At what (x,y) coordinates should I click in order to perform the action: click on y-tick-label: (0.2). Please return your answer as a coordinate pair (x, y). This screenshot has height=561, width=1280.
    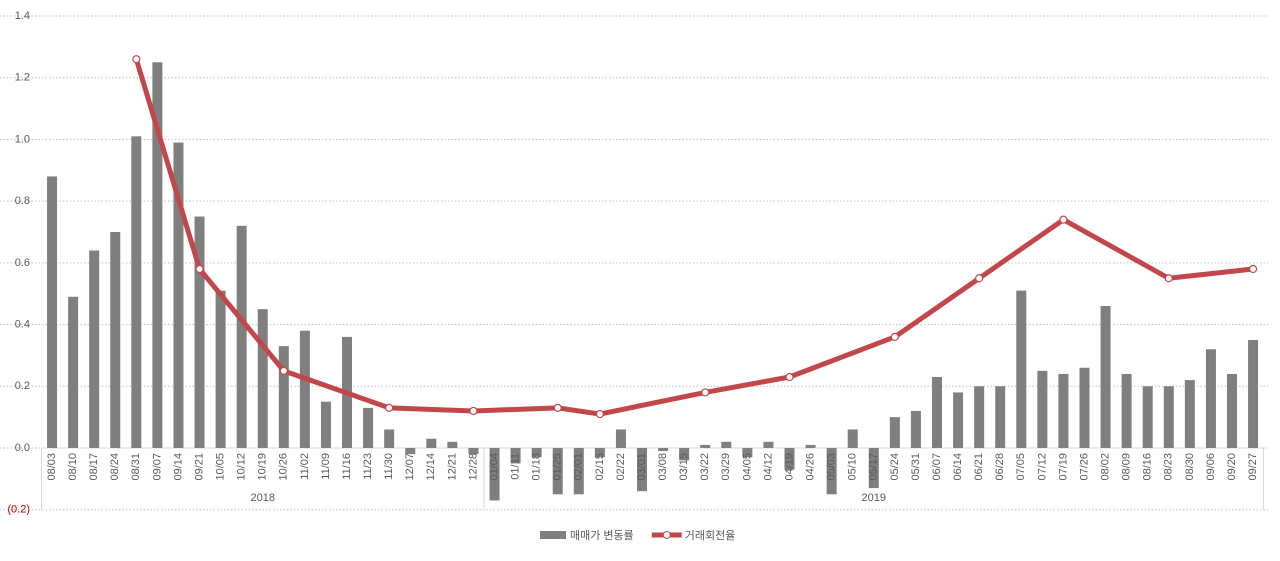
    Looking at the image, I should click on (18, 510).